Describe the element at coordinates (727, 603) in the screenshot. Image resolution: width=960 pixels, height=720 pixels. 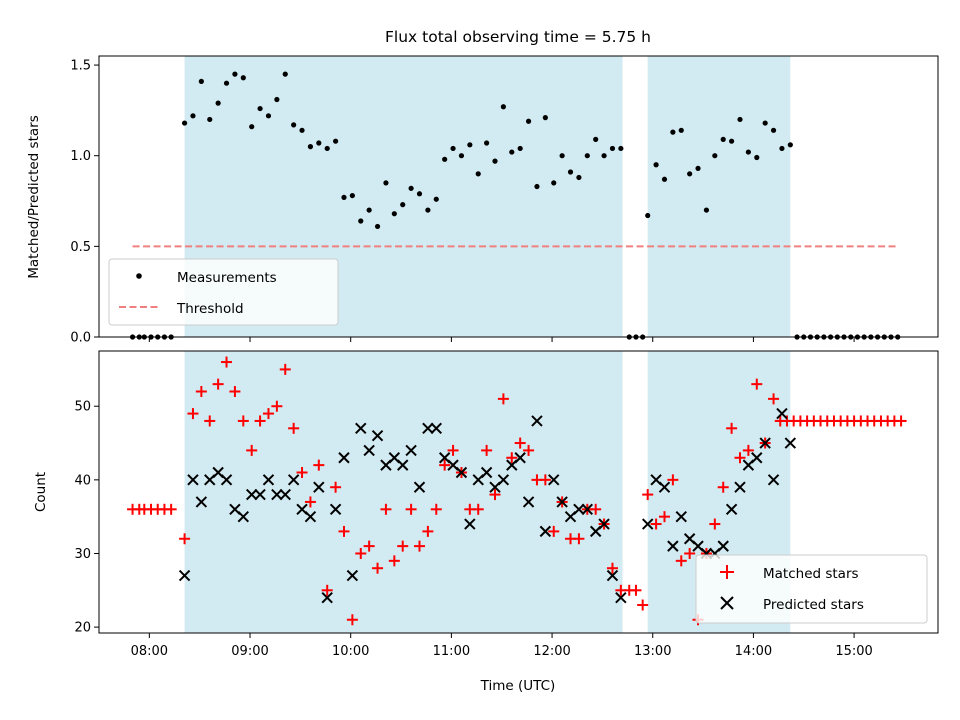
I see `legend-predicted-marker` at that location.